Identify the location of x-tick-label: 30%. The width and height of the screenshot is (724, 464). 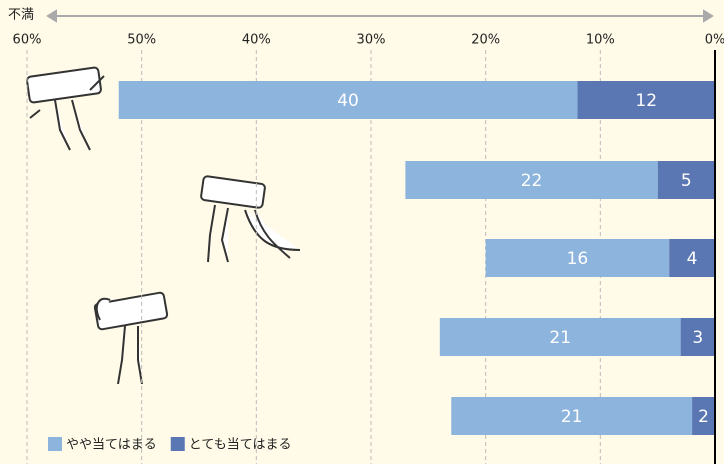
(371, 40).